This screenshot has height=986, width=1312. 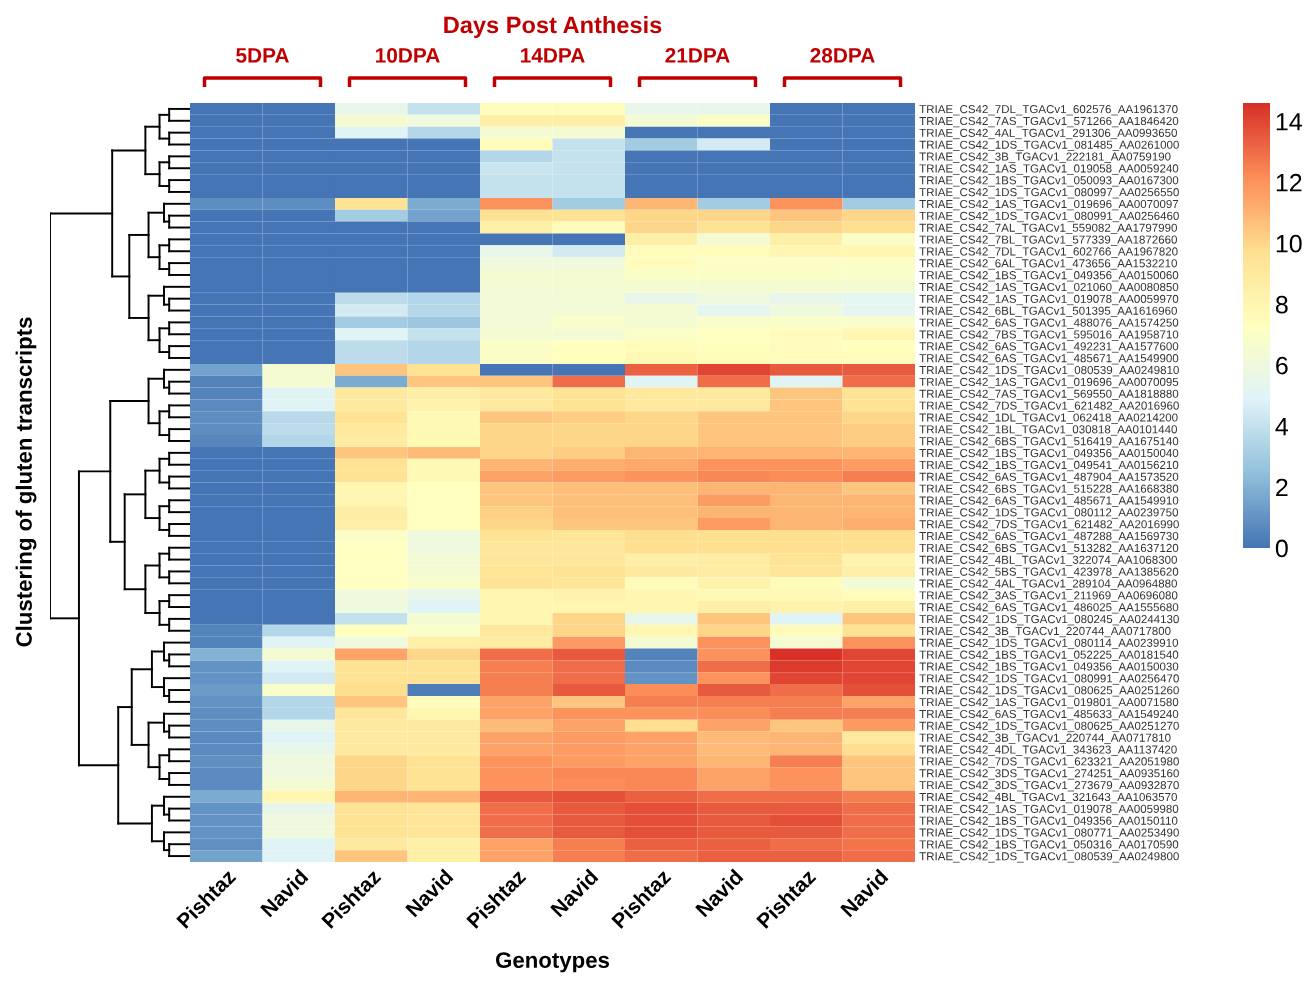 I want to click on y-tick-label: TRIAE_CS42_7BL_TGACv1_577339_AA1872660, so click(x=1048, y=240).